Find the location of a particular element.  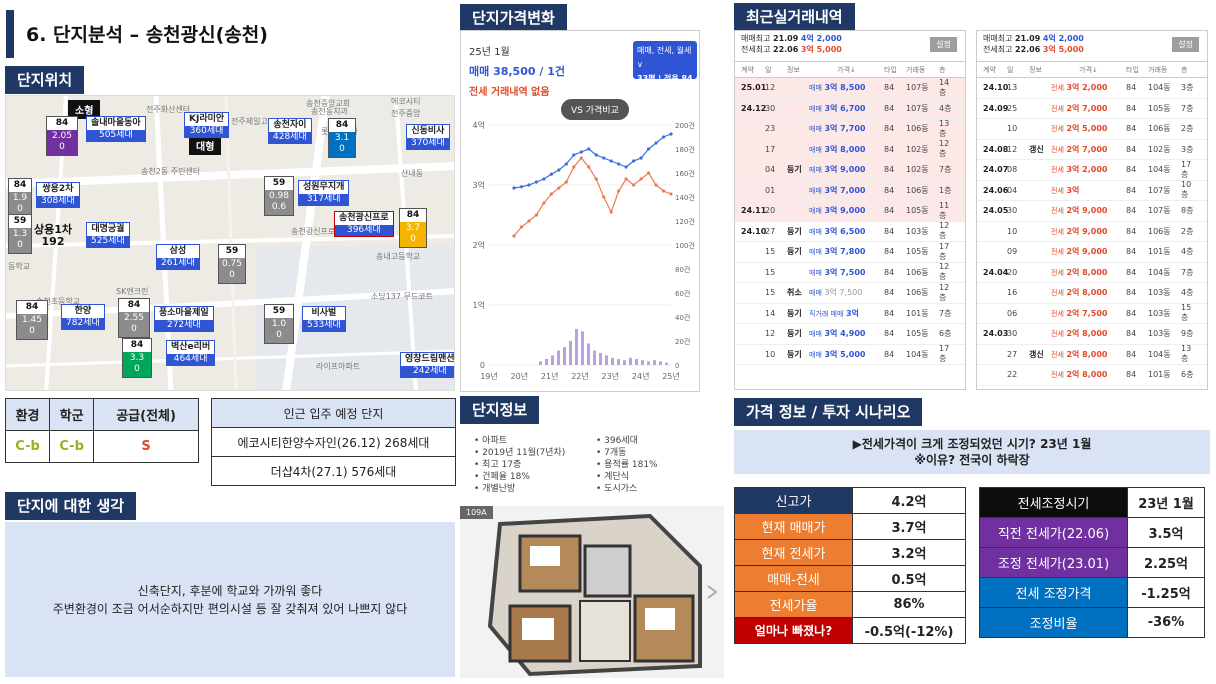

tx-day: 23 is located at coordinates (770, 129).